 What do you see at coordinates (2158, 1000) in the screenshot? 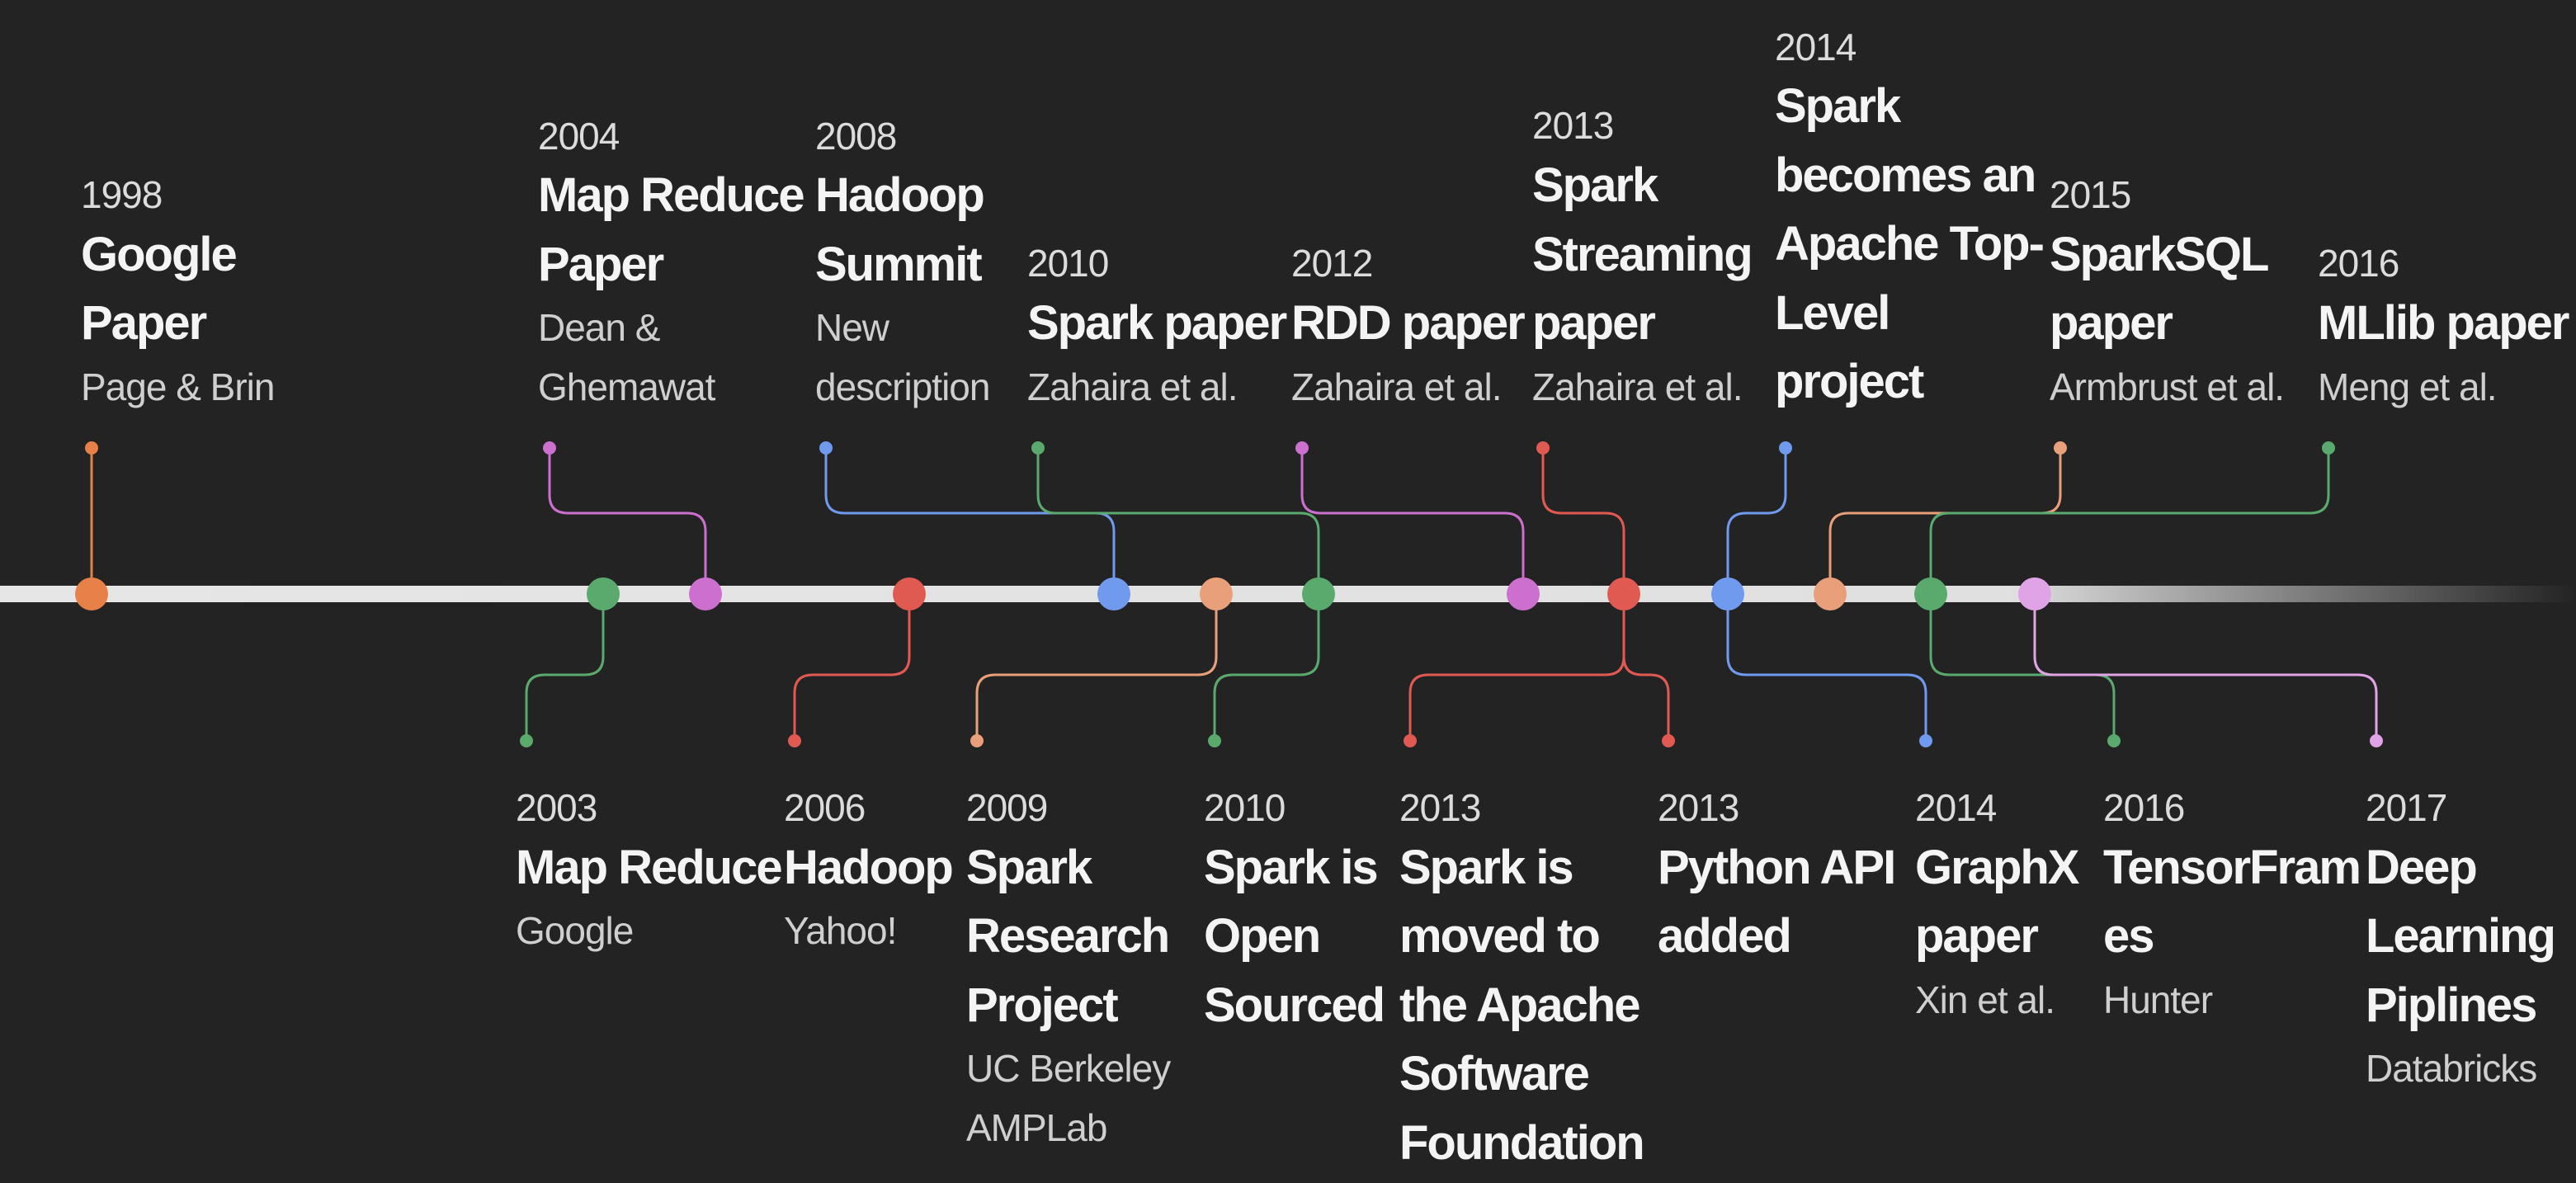
I see `event-subtitle-line: Hunter` at bounding box center [2158, 1000].